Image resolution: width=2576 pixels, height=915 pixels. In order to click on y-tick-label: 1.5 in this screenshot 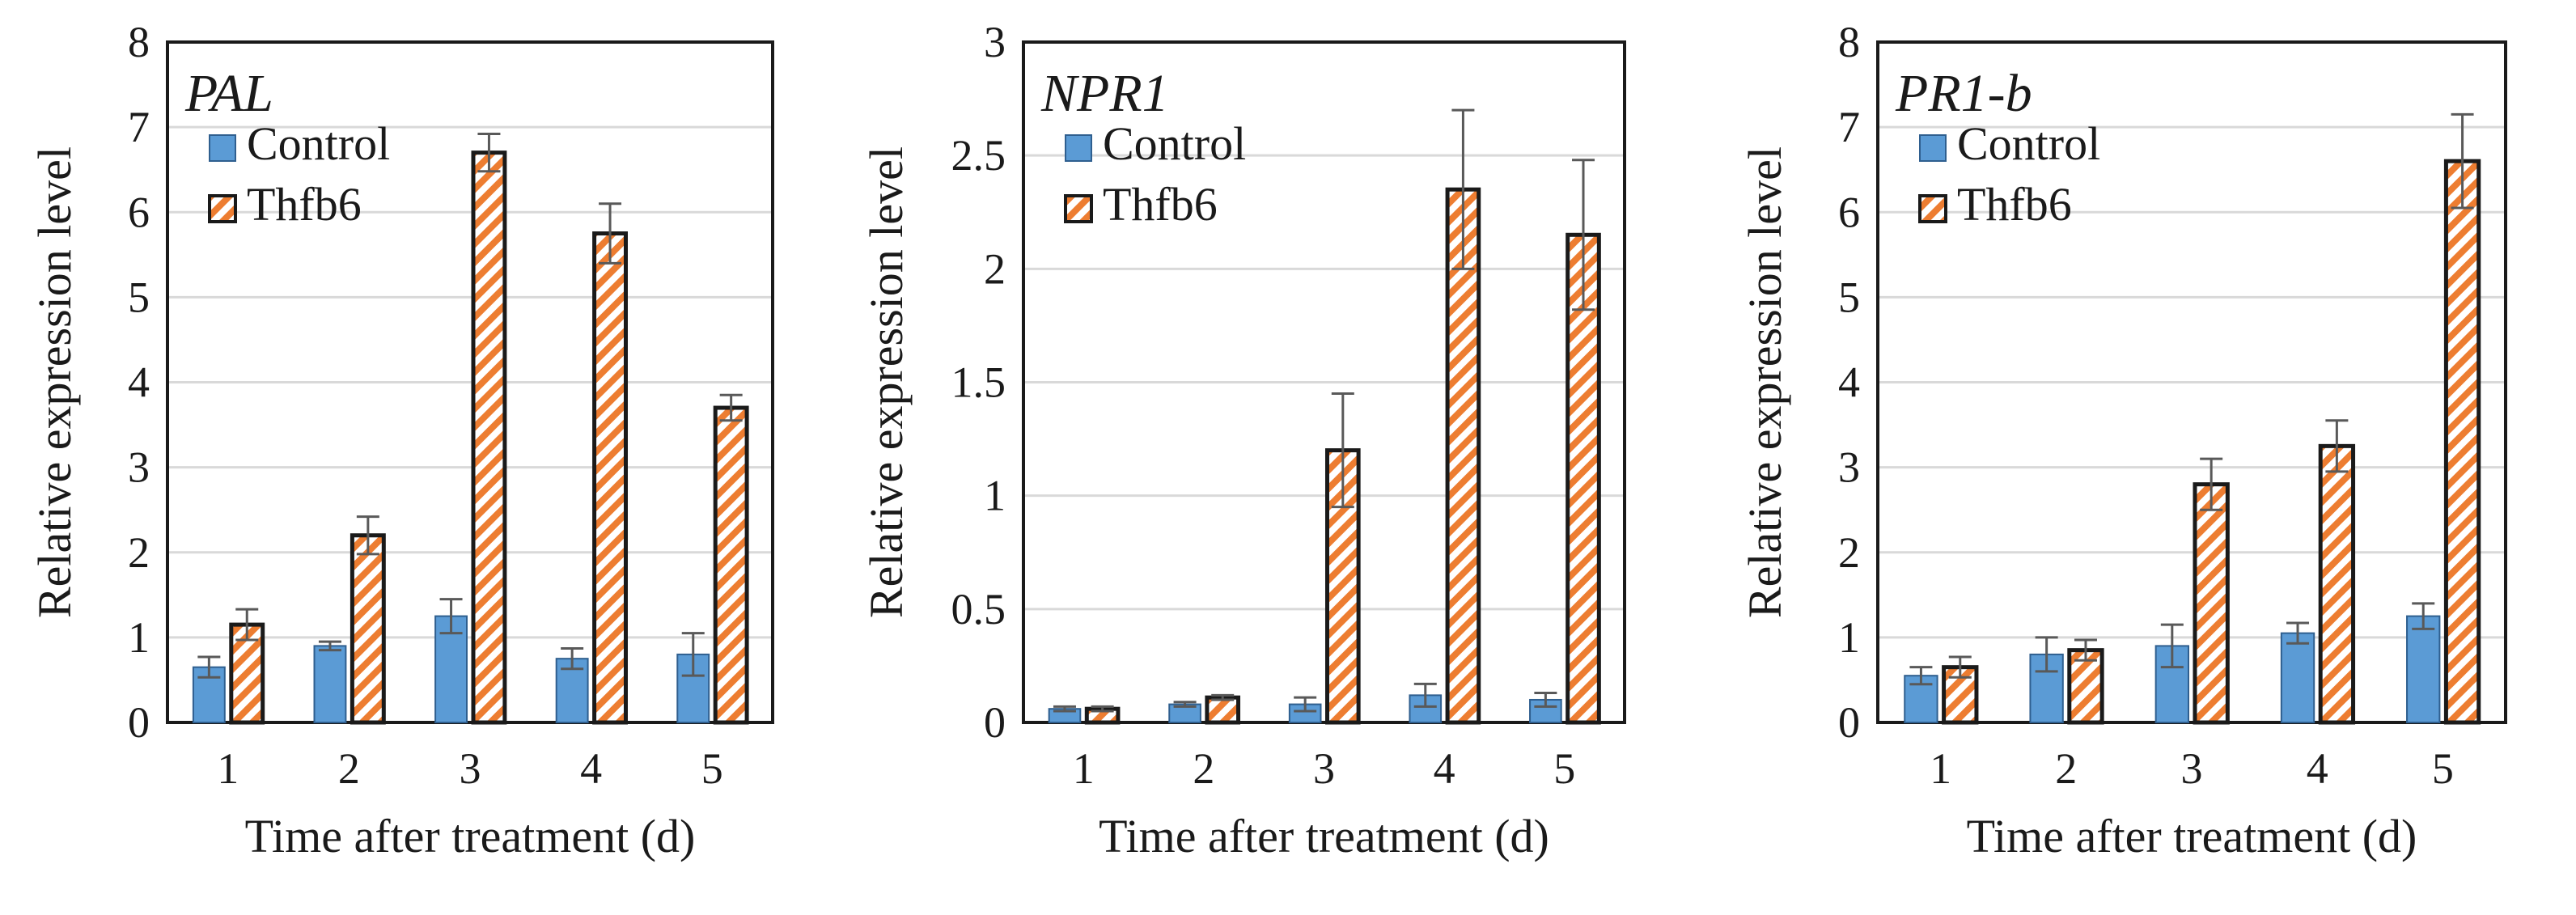, I will do `click(978, 382)`.